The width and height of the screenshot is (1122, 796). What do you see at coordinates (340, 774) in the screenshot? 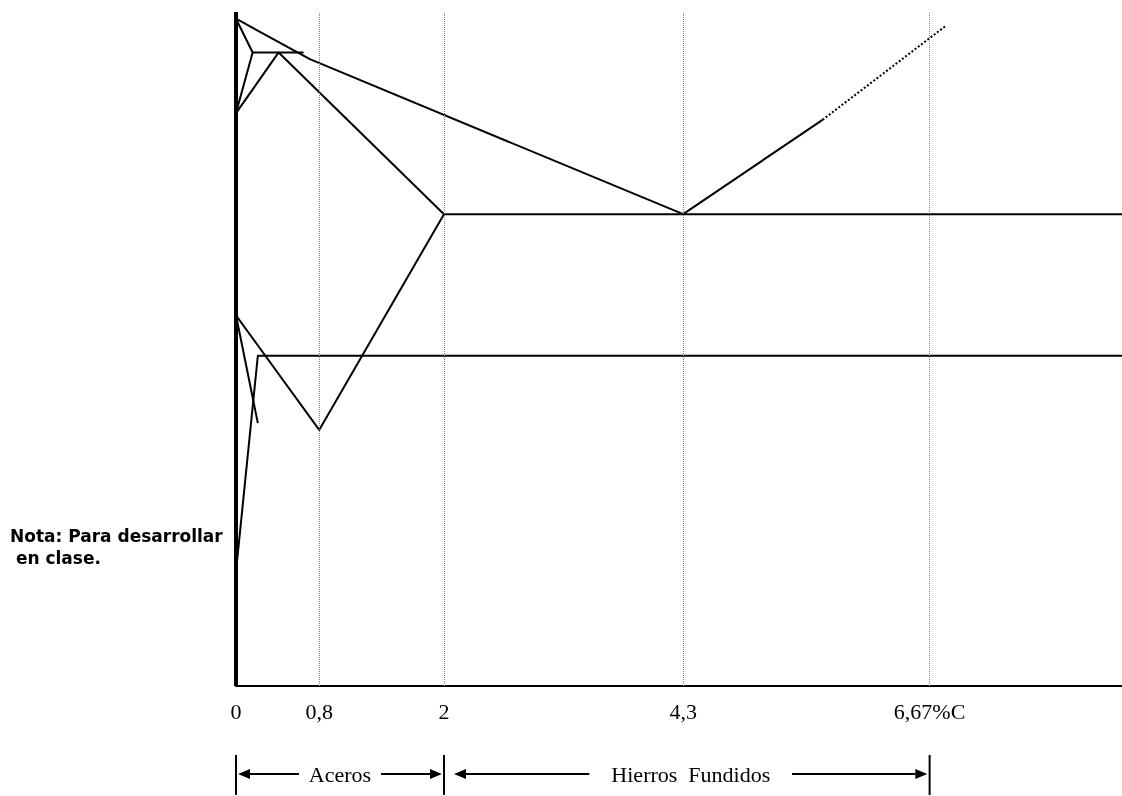
I see `text: Aceros` at bounding box center [340, 774].